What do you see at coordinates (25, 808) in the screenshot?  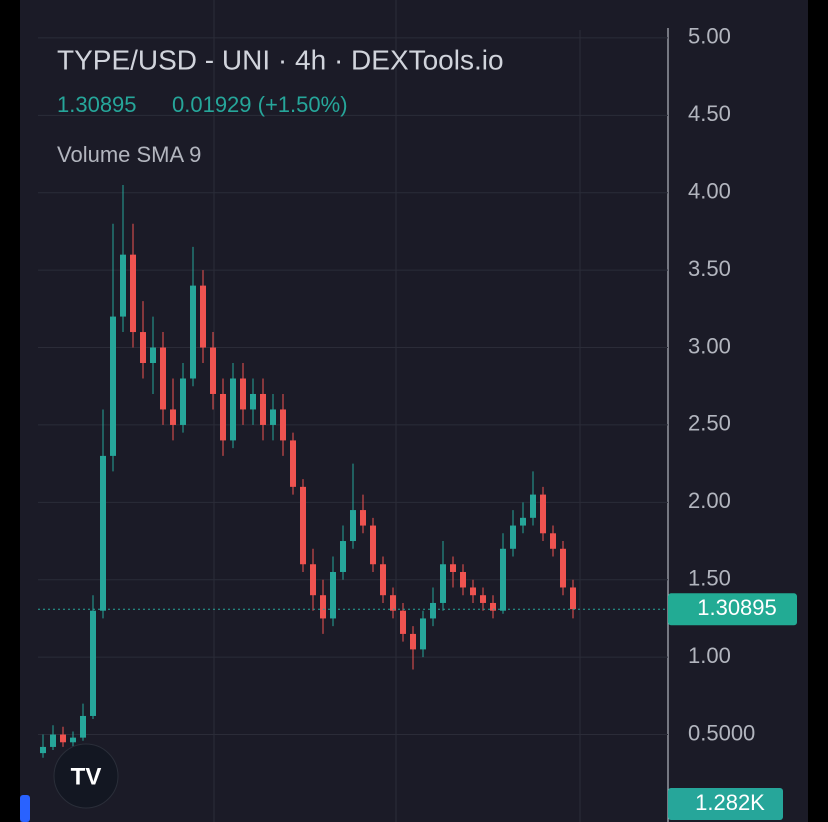 I see `side-tab` at bounding box center [25, 808].